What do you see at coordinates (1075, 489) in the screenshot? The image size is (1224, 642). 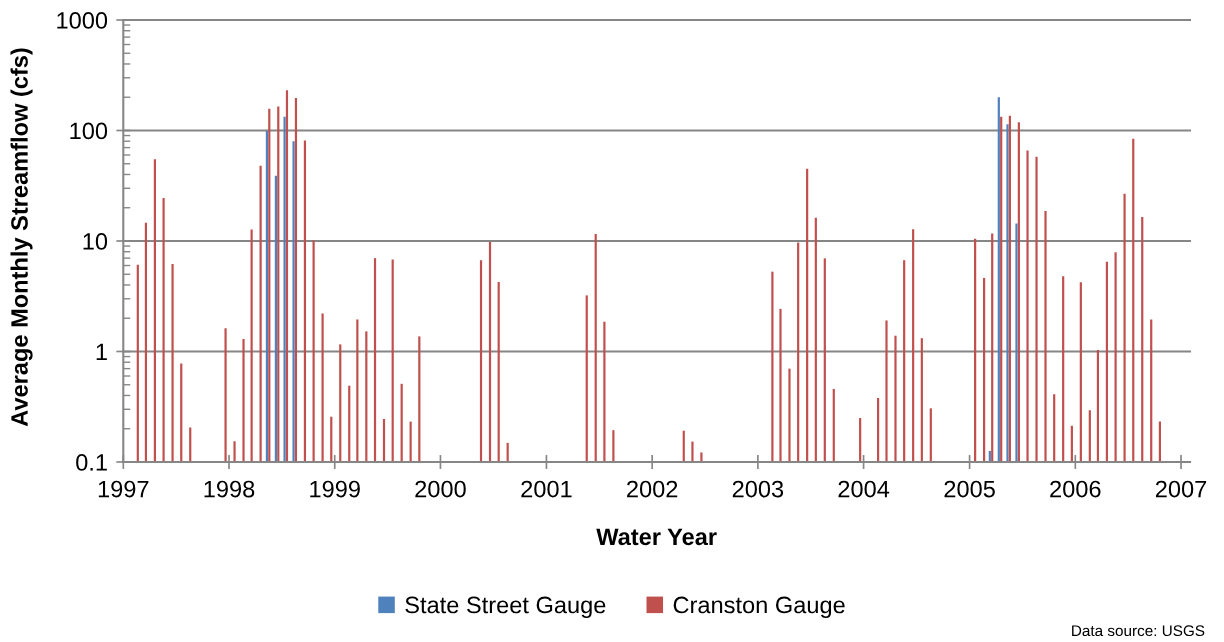 I see `x-tick-label: 2006` at bounding box center [1075, 489].